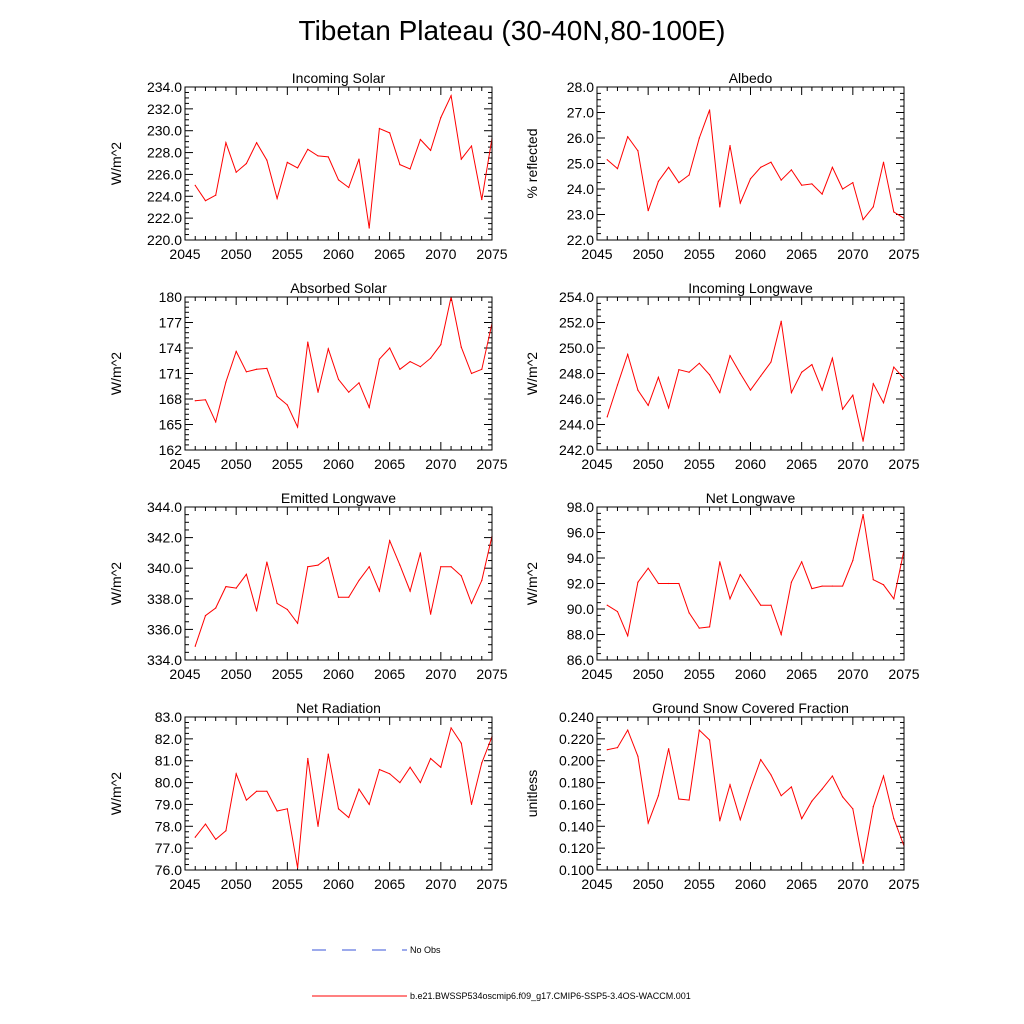 This screenshot has height=1024, width=1024. I want to click on y-tick-label: 0.220, so click(576, 739).